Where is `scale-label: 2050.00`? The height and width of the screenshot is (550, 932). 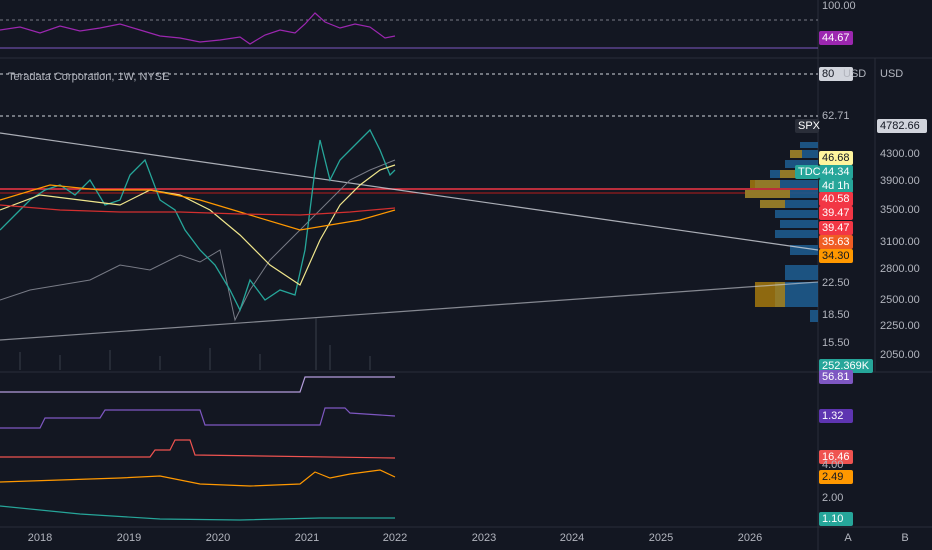
scale-label: 2050.00 is located at coordinates (900, 355).